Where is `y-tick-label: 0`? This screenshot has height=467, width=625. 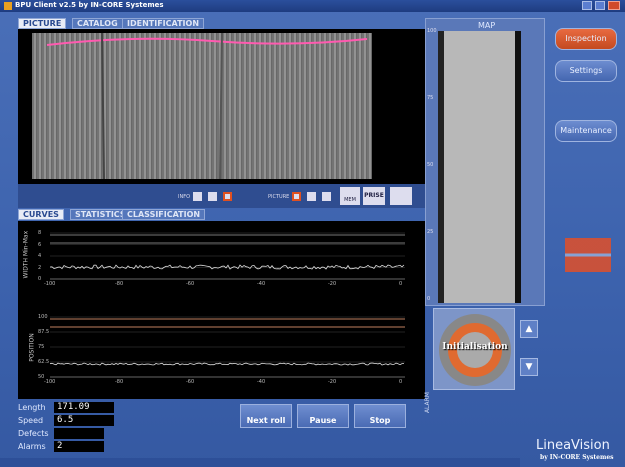
y-tick-label: 0 is located at coordinates (40, 279).